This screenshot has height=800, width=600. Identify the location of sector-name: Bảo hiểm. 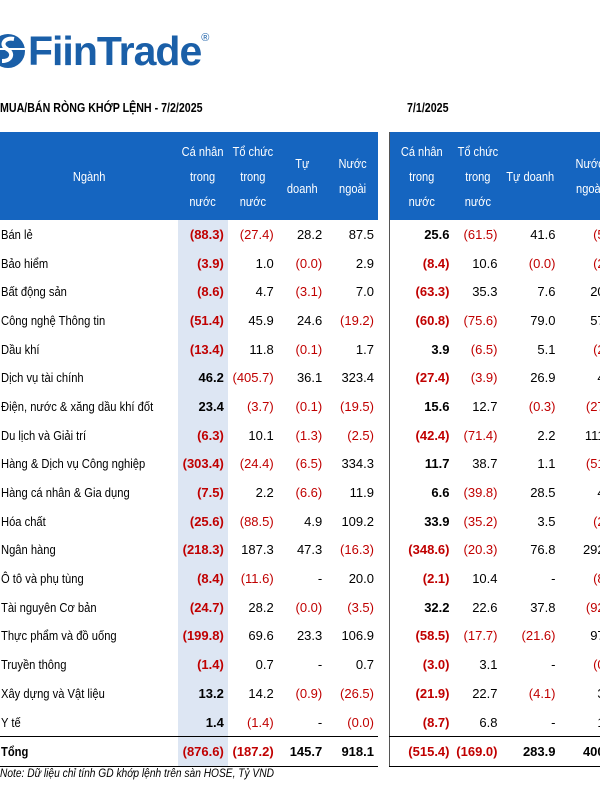
(25, 263).